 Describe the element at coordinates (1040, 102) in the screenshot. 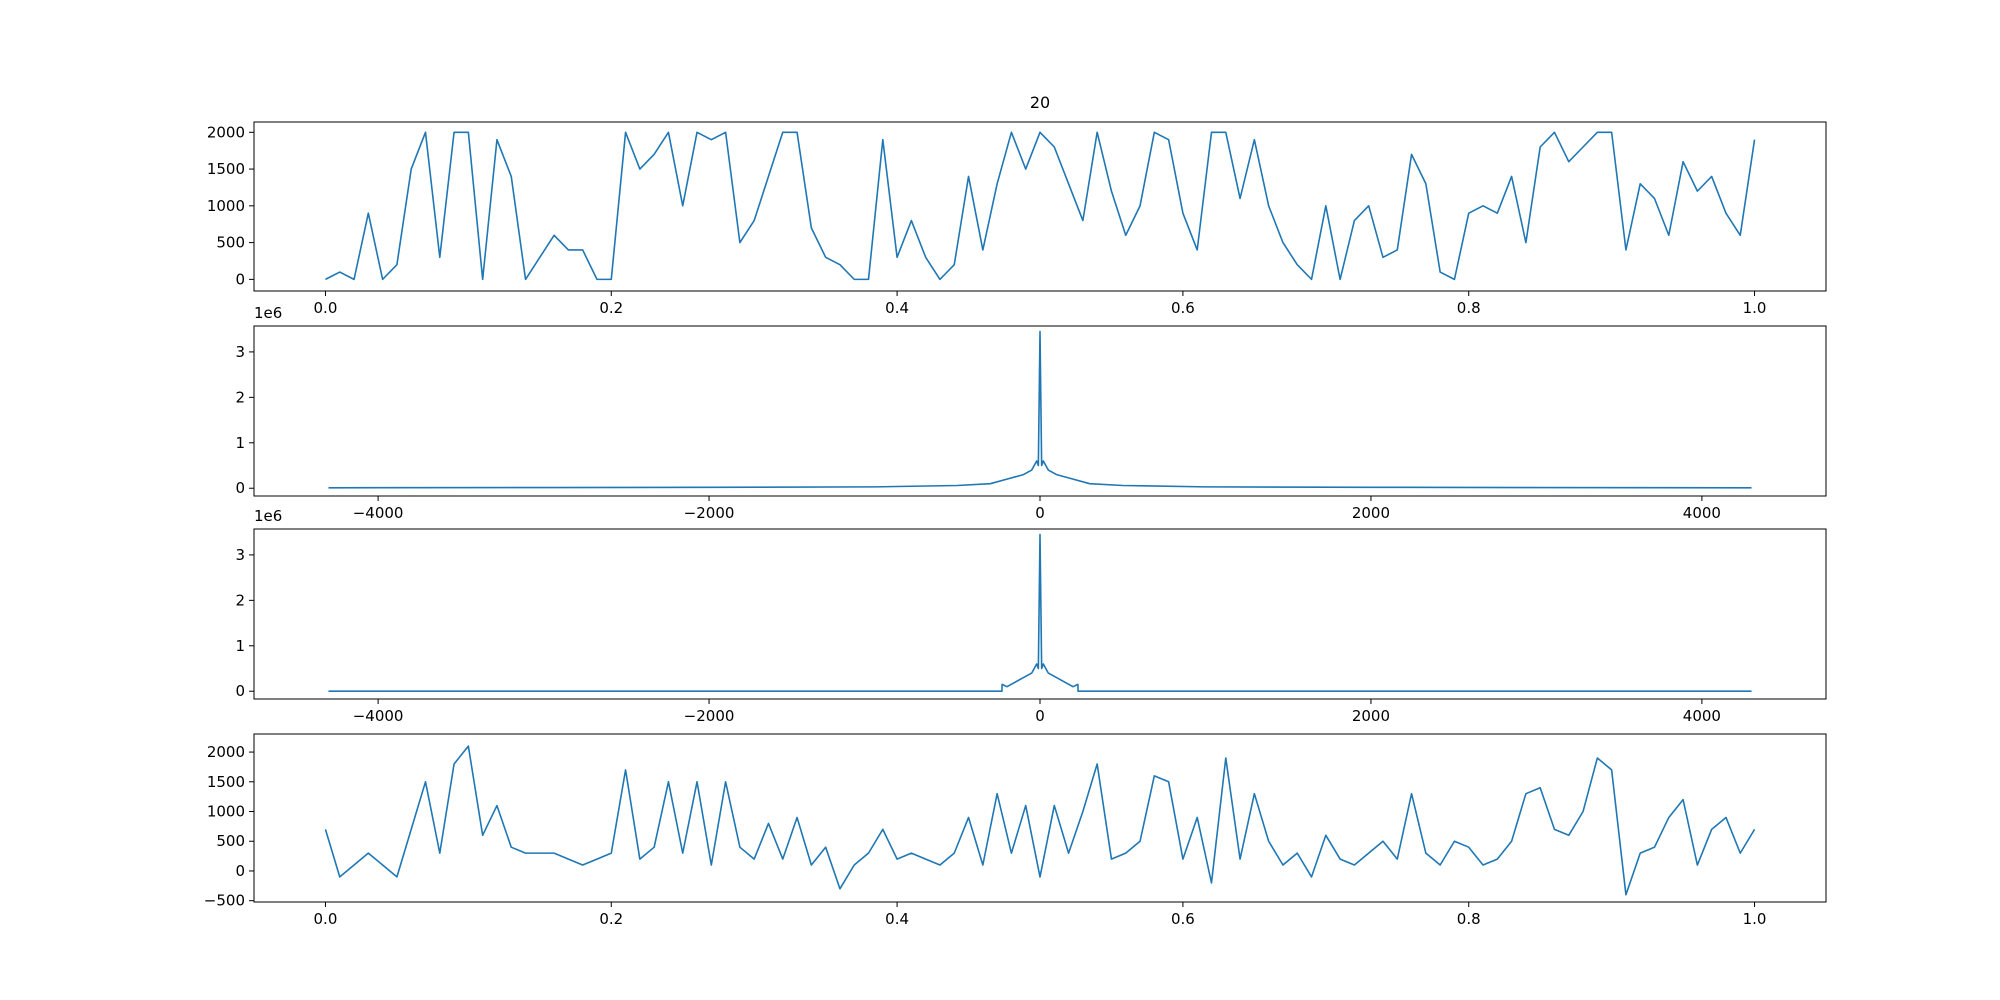

I see `chart-title: 20` at that location.